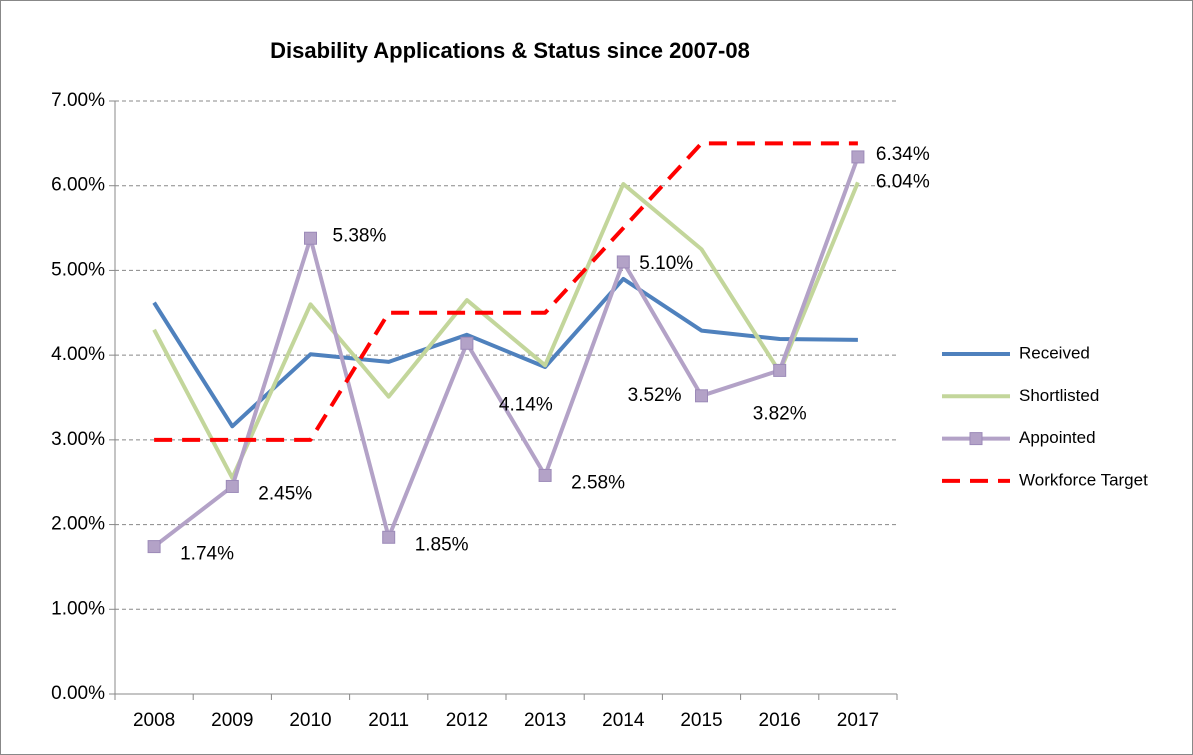 This screenshot has height=755, width=1193. What do you see at coordinates (903, 181) in the screenshot?
I see `data-label: 6.04%` at bounding box center [903, 181].